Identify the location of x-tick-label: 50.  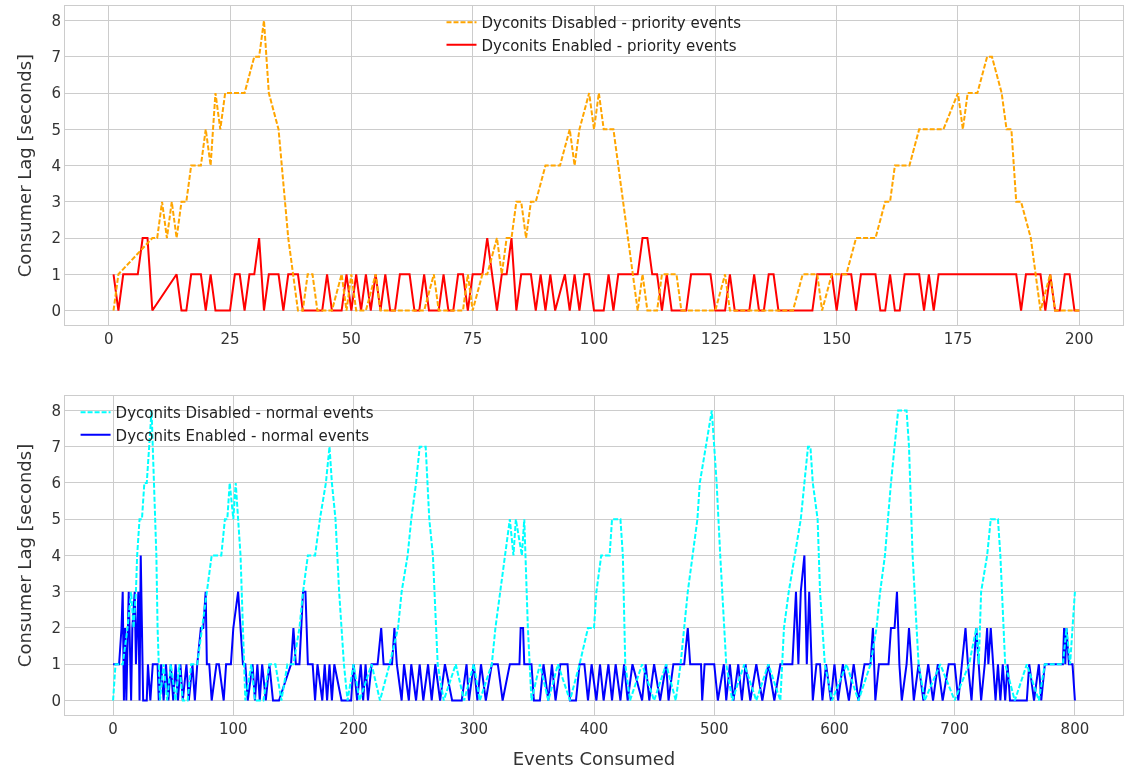
(351, 339).